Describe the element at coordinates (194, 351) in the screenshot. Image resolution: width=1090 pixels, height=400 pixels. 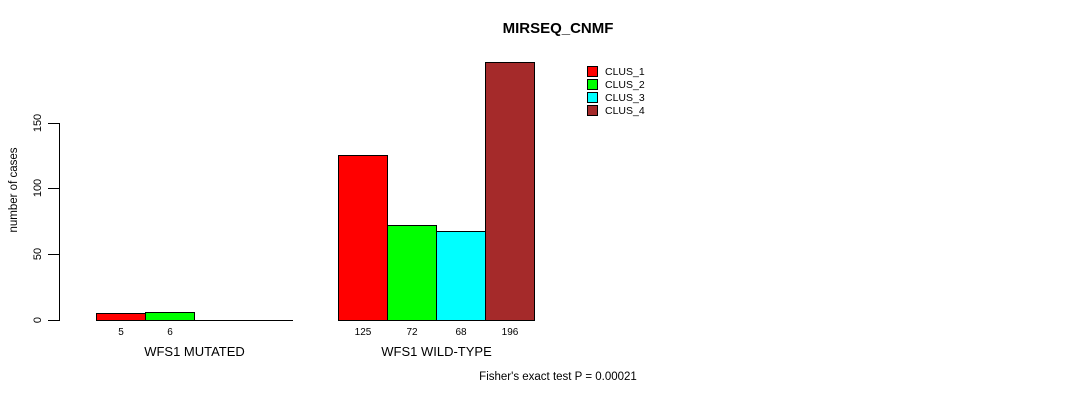
I see `group-label: WFS1 MUTATED` at that location.